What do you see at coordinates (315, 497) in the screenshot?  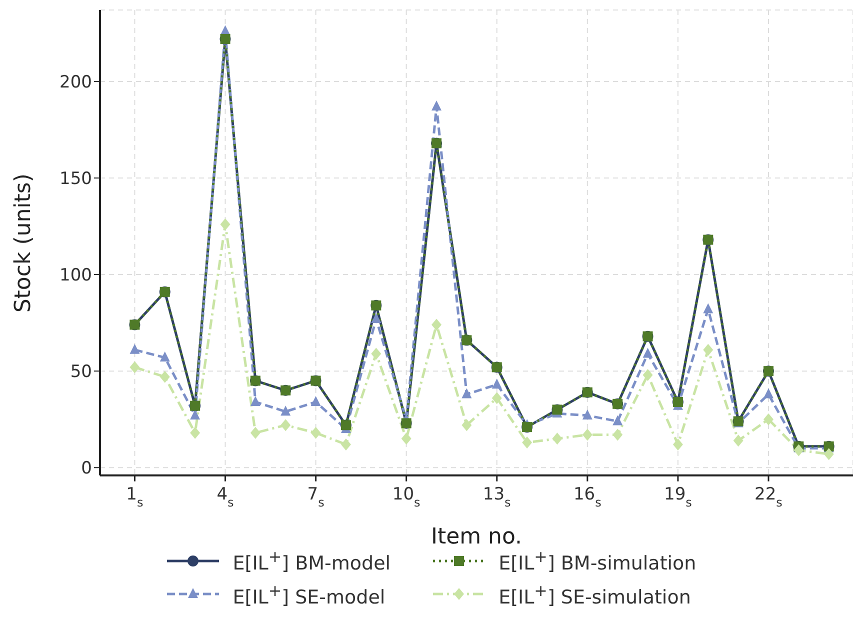 I see `x-tick-label: 7$_{s}$` at bounding box center [315, 497].